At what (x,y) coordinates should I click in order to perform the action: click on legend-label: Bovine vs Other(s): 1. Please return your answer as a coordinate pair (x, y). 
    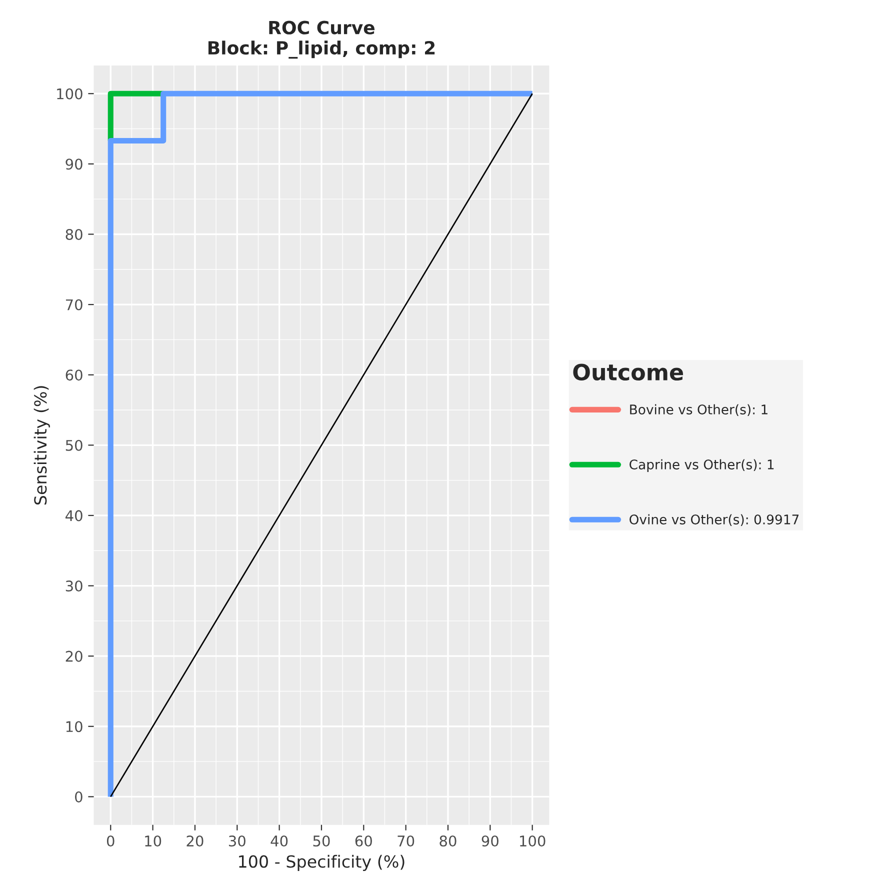
    Looking at the image, I should click on (699, 410).